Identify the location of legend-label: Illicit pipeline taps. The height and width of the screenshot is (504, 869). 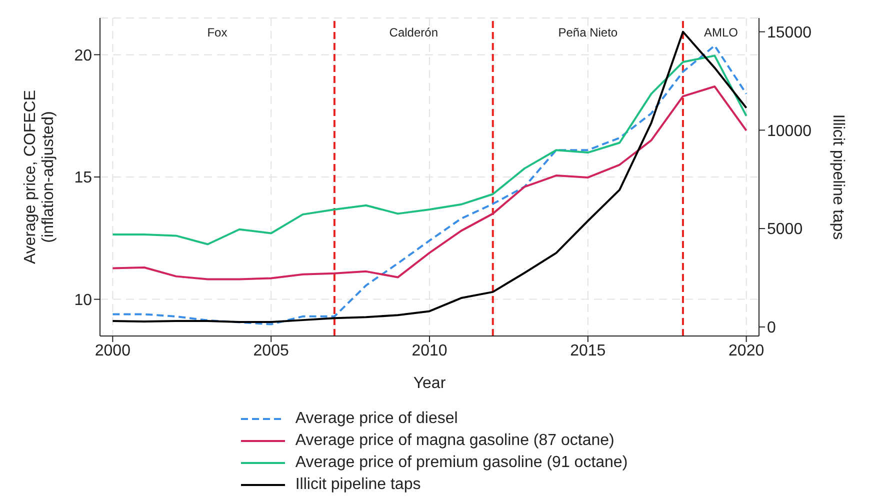
(358, 485).